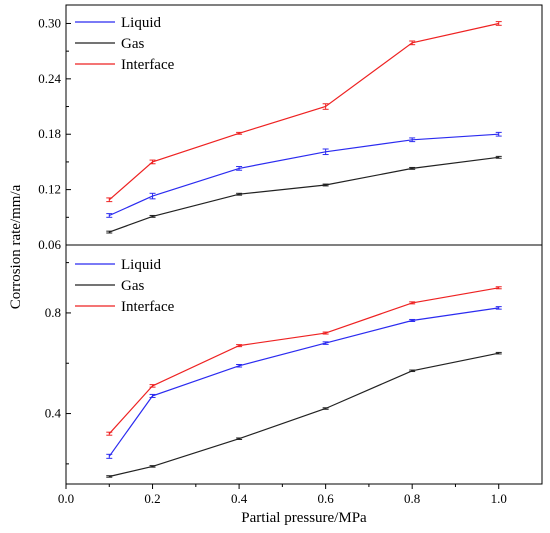 The width and height of the screenshot is (550, 533). Describe the element at coordinates (49, 133) in the screenshot. I see `y-tick-label: 0.18` at that location.